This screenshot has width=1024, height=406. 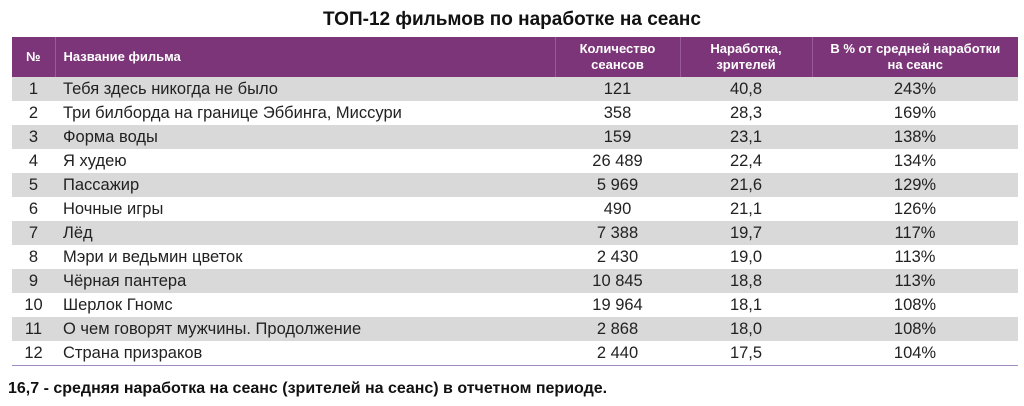 What do you see at coordinates (617, 329) in the screenshot?
I see `cell-sessions: 2 868` at bounding box center [617, 329].